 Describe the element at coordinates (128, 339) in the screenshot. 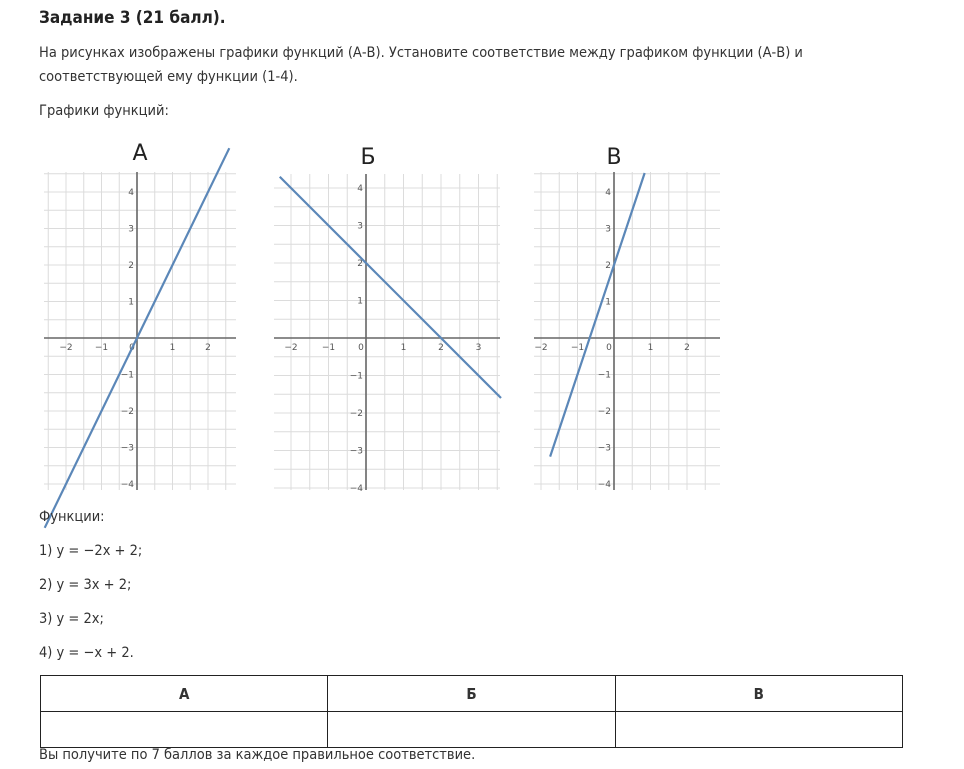

I see `graph-a-y-ticks: 4 3 2 1 −1 −2 −3 −4` at that location.